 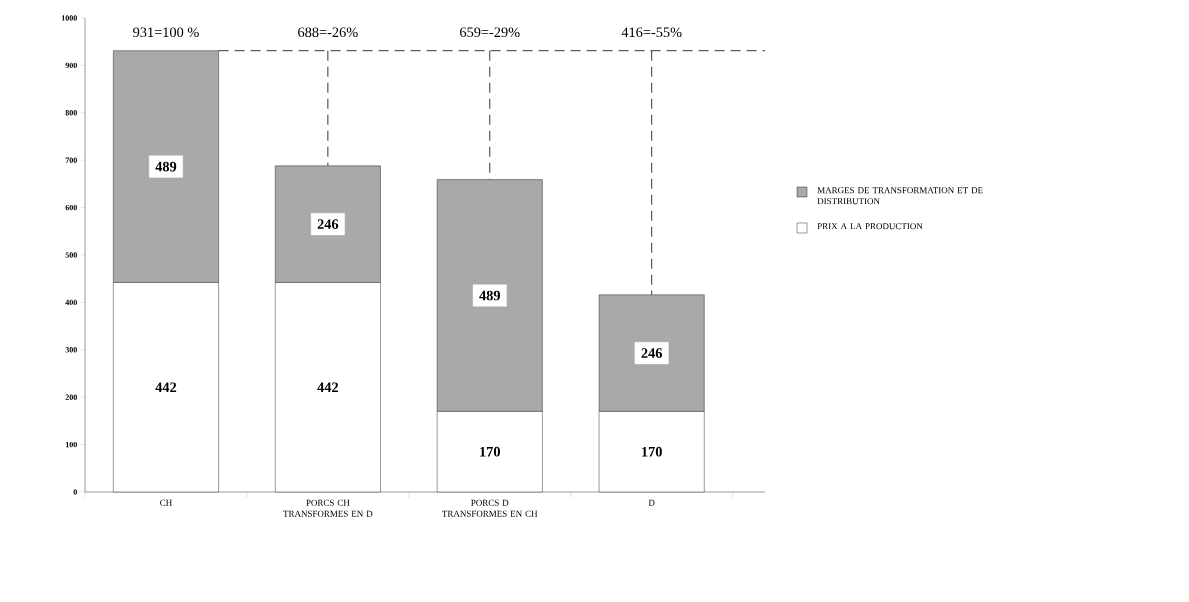 I want to click on x-tick-label: PORCS D TRANSFORMES EN CH, so click(x=490, y=508).